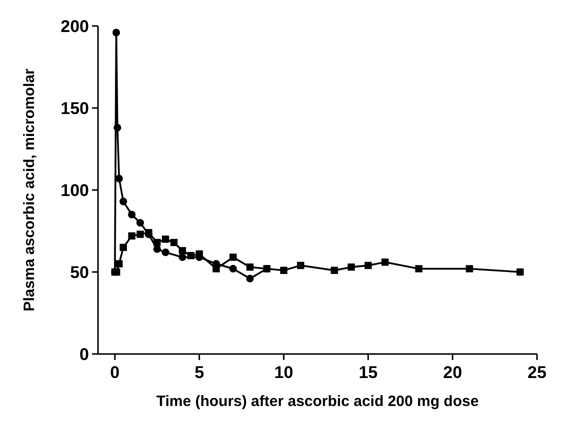 The image size is (570, 432). I want to click on y-tick-label: 150, so click(74, 108).